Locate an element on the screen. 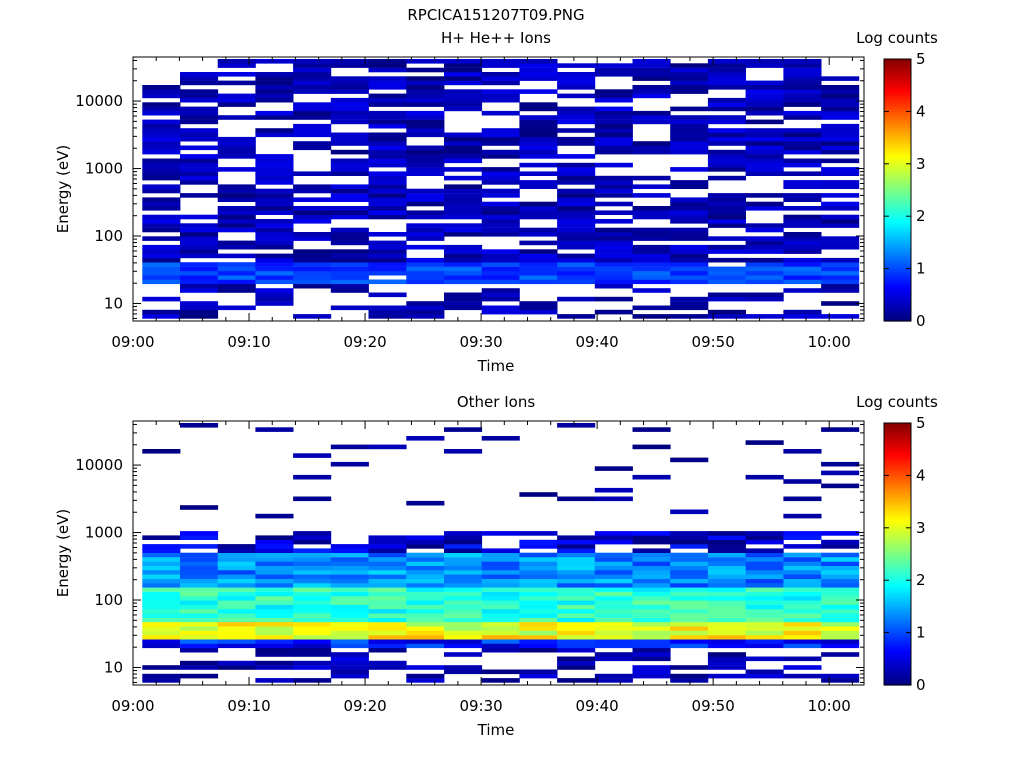  colorbar-tick-label: 3 is located at coordinates (921, 164).